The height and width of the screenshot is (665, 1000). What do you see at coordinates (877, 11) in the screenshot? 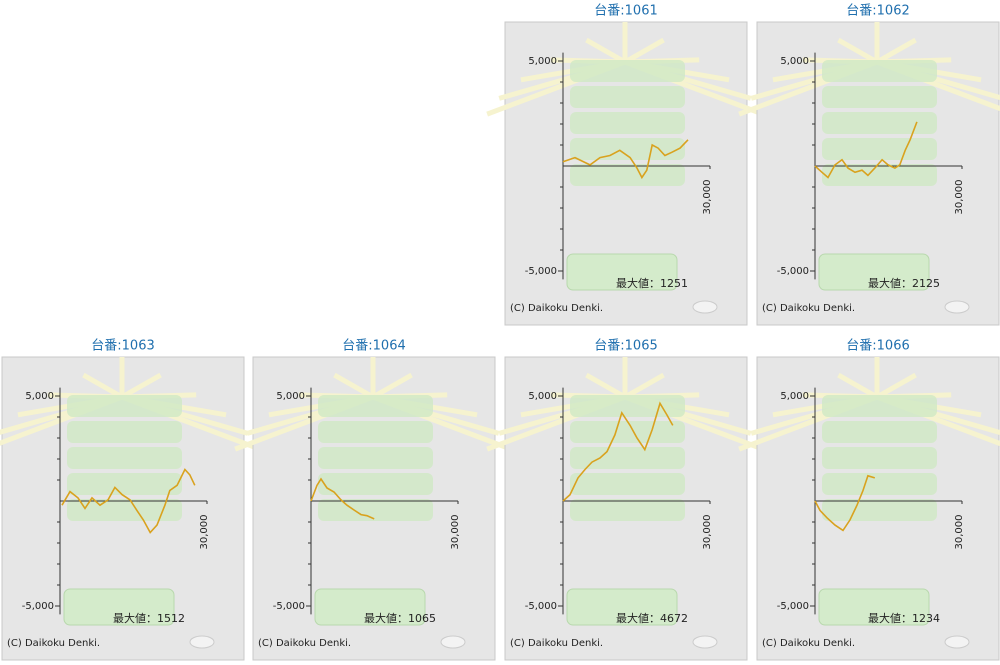
I see `chart-title: 台番:1062` at bounding box center [877, 11].